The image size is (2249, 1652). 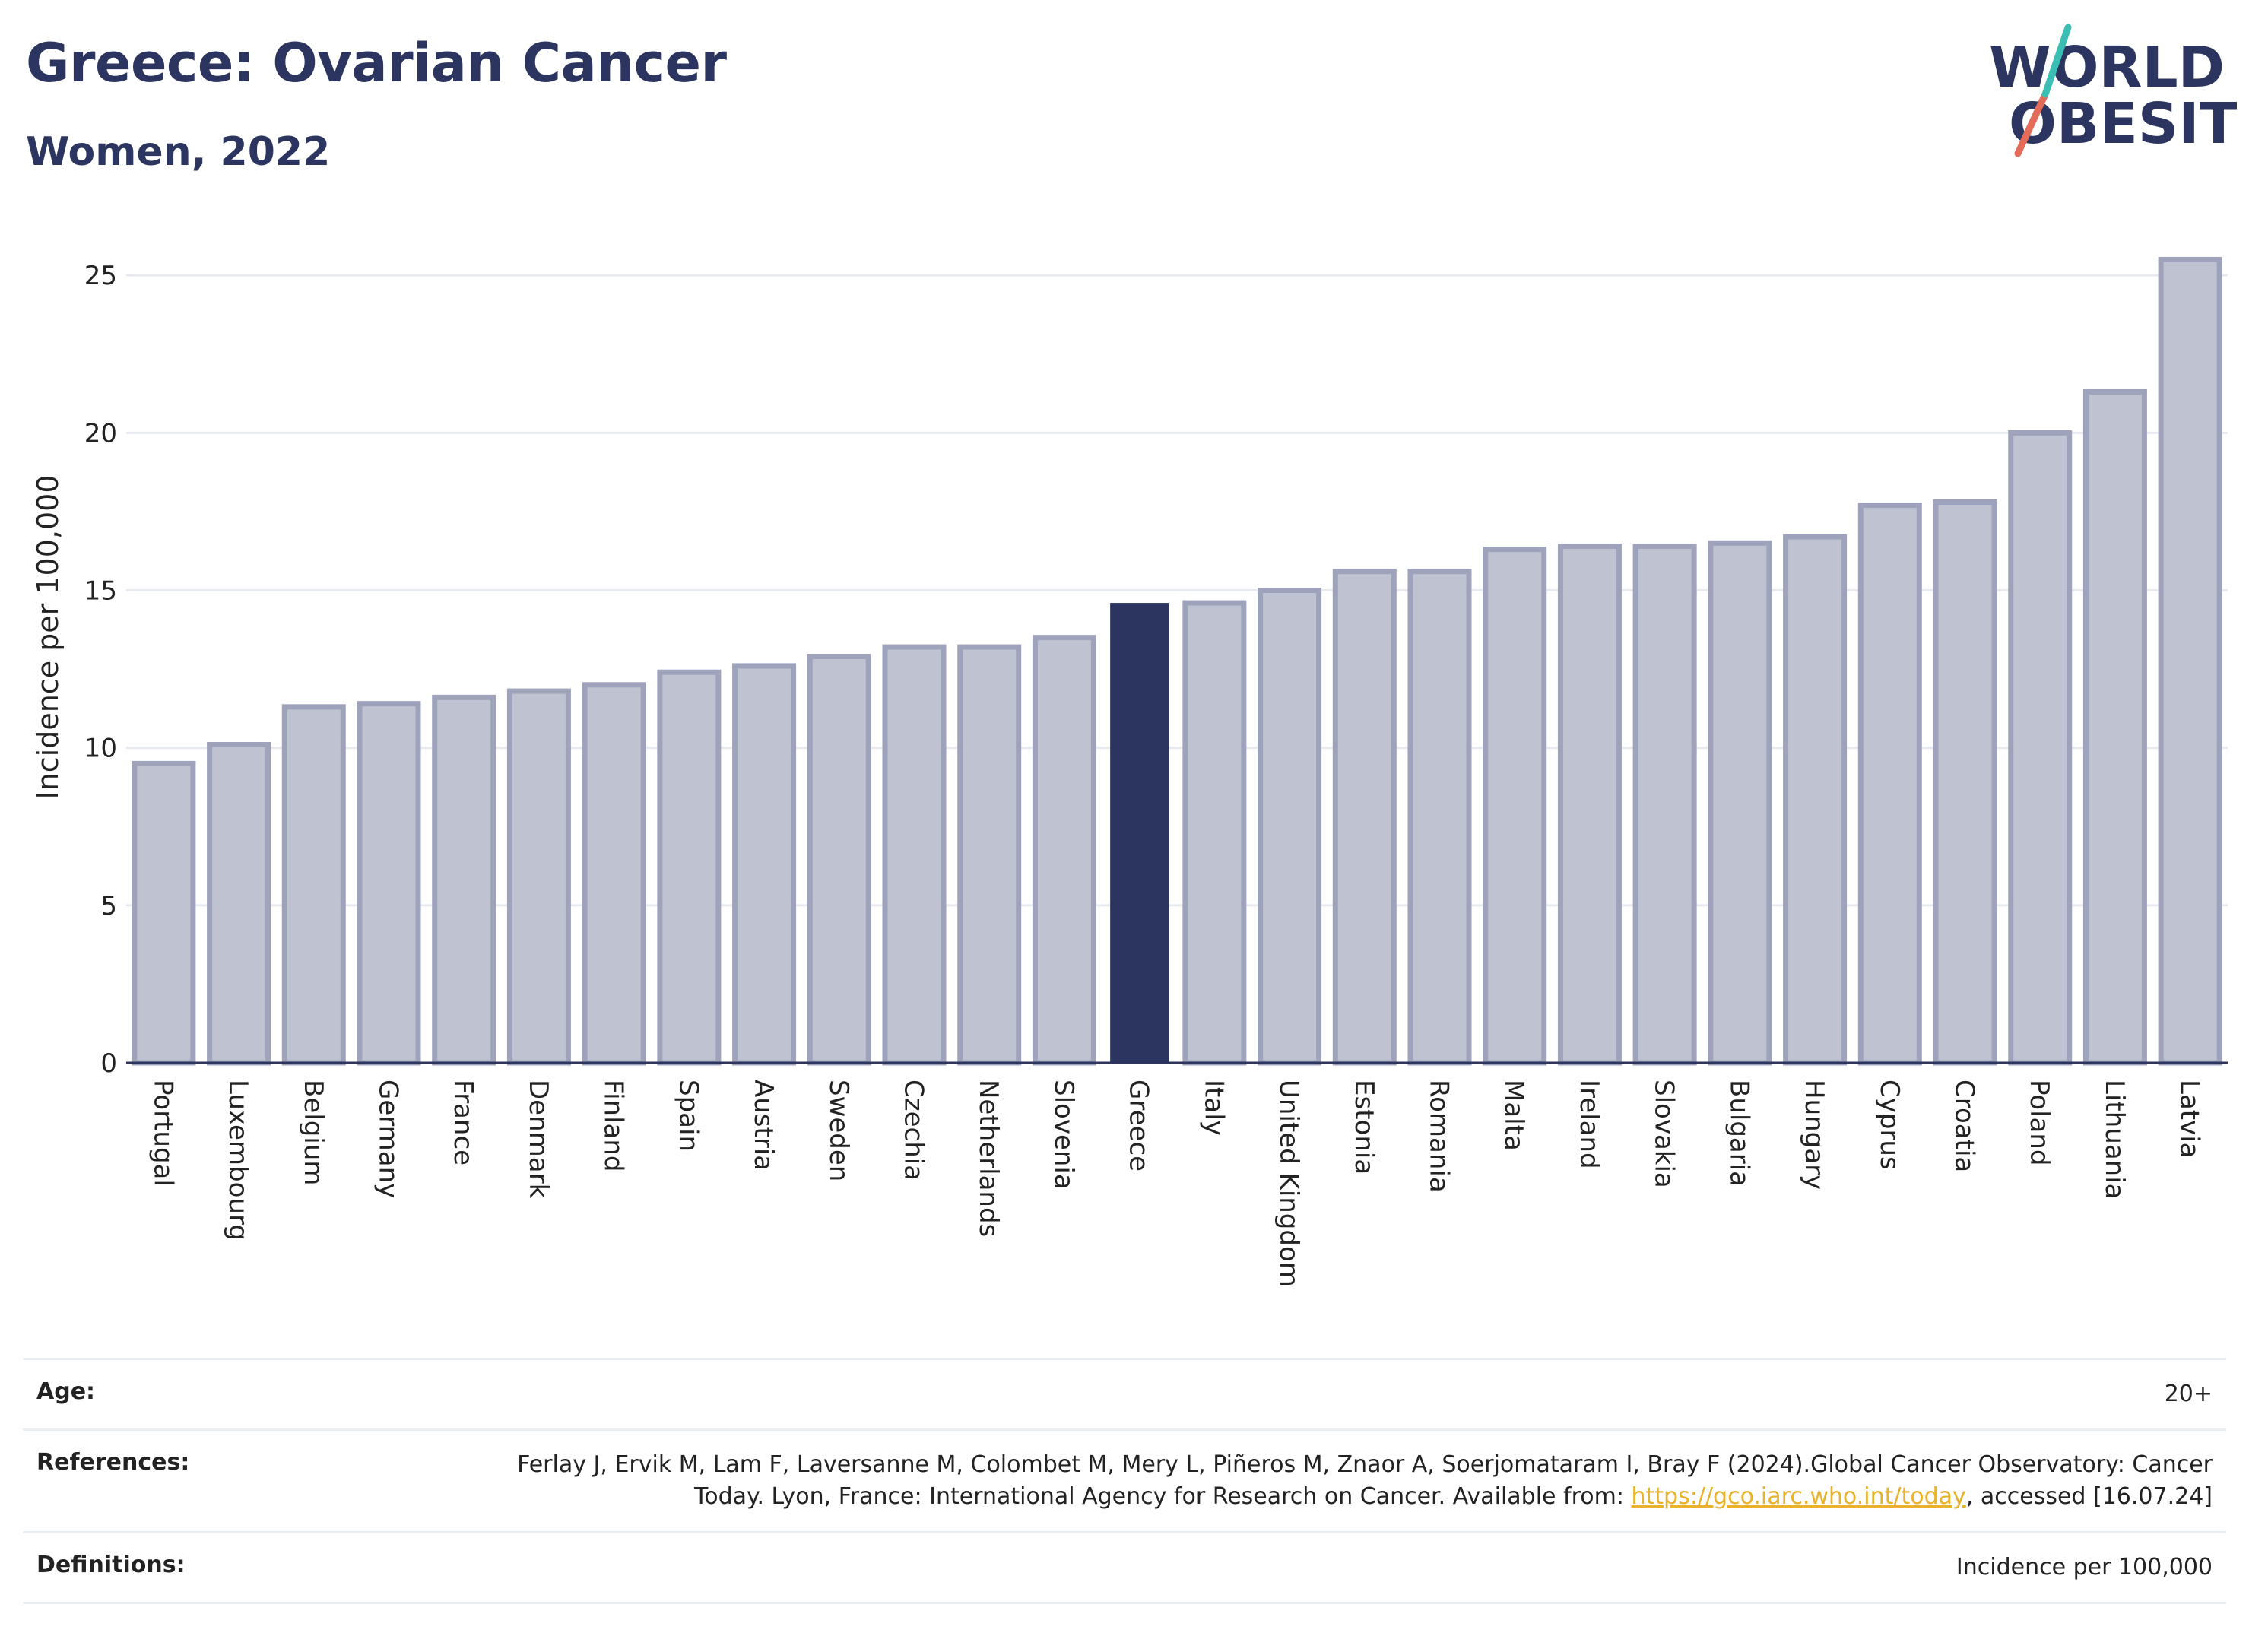 I want to click on references-label: References:, so click(x=113, y=1462).